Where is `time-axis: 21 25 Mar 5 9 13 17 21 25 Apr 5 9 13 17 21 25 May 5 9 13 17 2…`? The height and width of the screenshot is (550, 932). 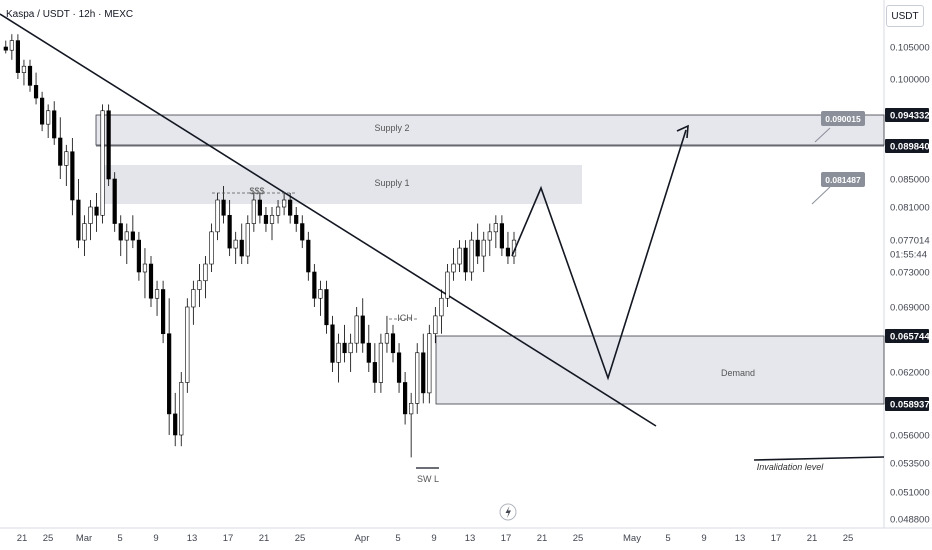 time-axis: 21 25 Mar 5 9 13 17 21 25 Apr 5 9 13 17 21 25 May 5 9 13 17 2… is located at coordinates (435, 538).